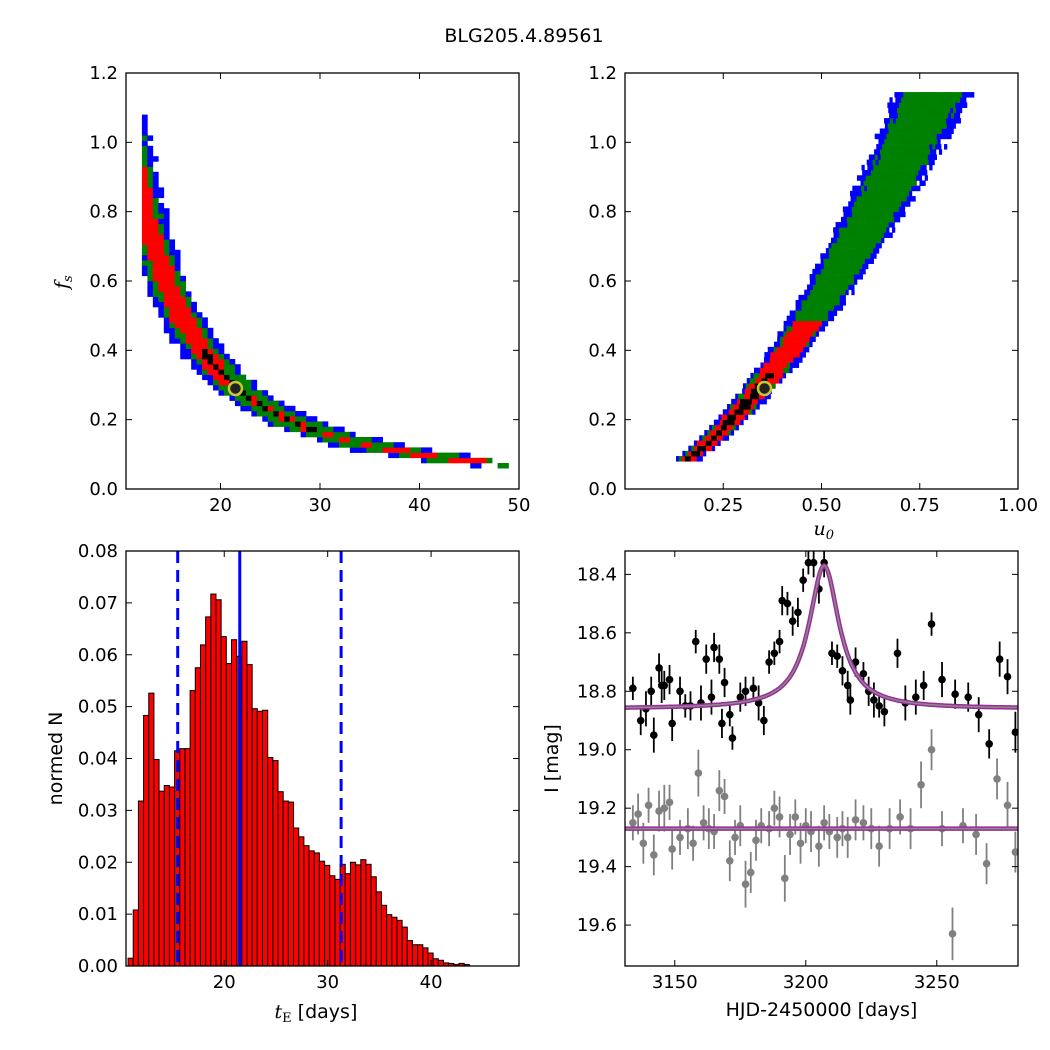  What do you see at coordinates (1018, 505) in the screenshot?
I see `x-tick-label: 1.00` at bounding box center [1018, 505].